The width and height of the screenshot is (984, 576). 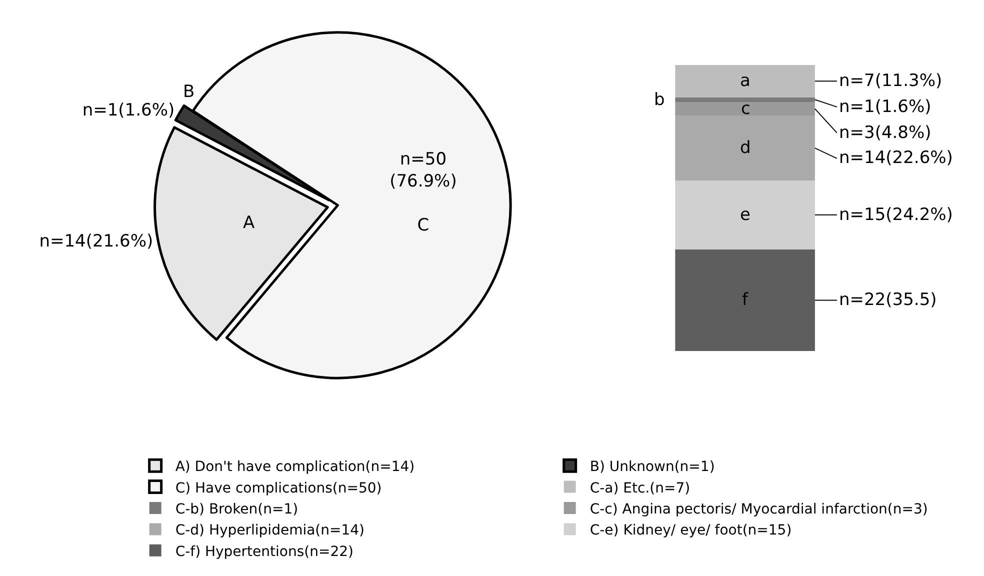 I want to click on legend-label: C-c) Angina pectoris/ Myocardial infarction(n=3), so click(x=759, y=509).